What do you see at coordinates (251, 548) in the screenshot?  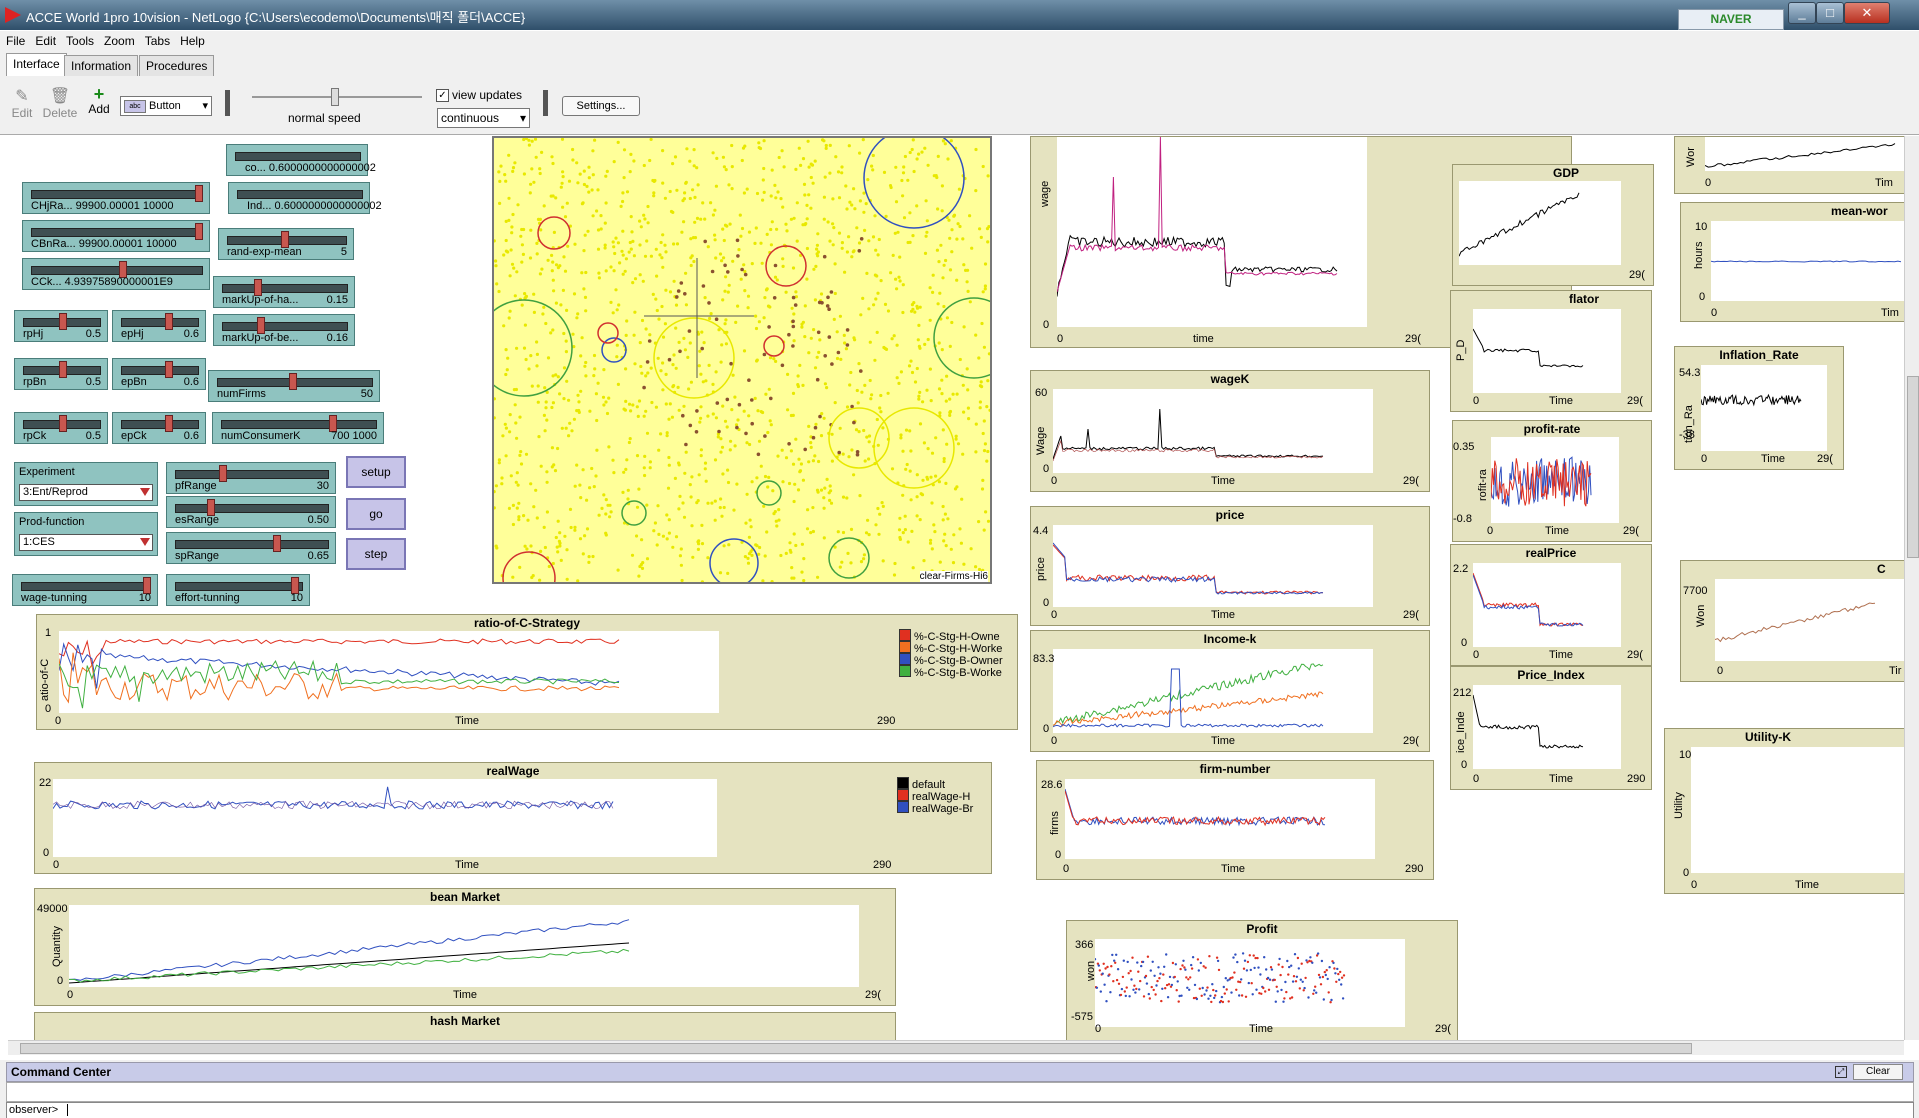 I see `slider-sprange: spRange 0.65` at bounding box center [251, 548].